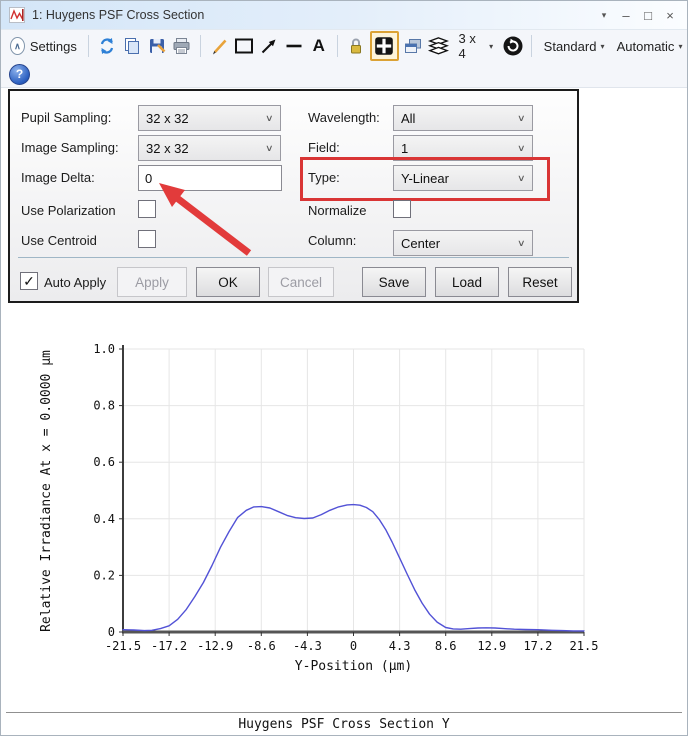 The width and height of the screenshot is (688, 736). What do you see at coordinates (353, 666) in the screenshot?
I see `svg-text: Y-Position (µm)` at bounding box center [353, 666].